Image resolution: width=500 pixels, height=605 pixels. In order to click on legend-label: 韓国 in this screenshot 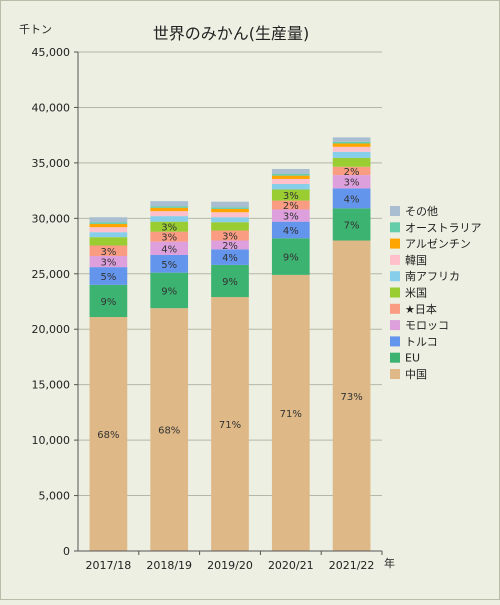, I will do `click(416, 260)`.